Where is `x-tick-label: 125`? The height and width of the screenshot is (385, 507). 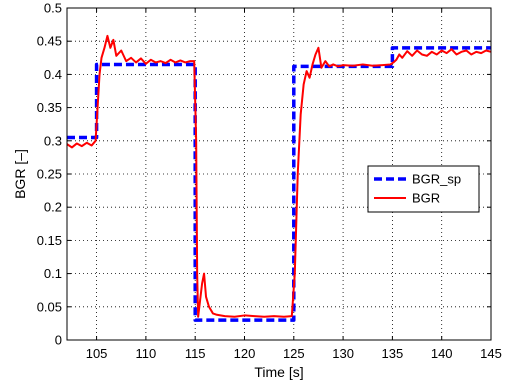 x-tick-label: 125 is located at coordinates (294, 353).